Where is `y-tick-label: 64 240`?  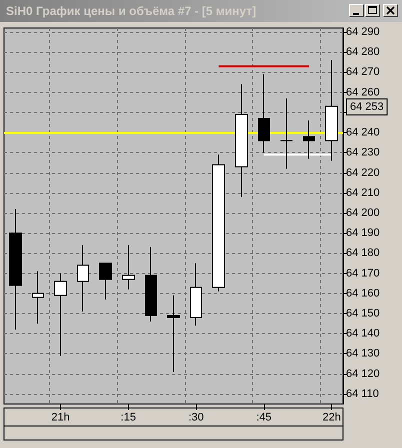
y-tick-label: 64 240 is located at coordinates (363, 132).